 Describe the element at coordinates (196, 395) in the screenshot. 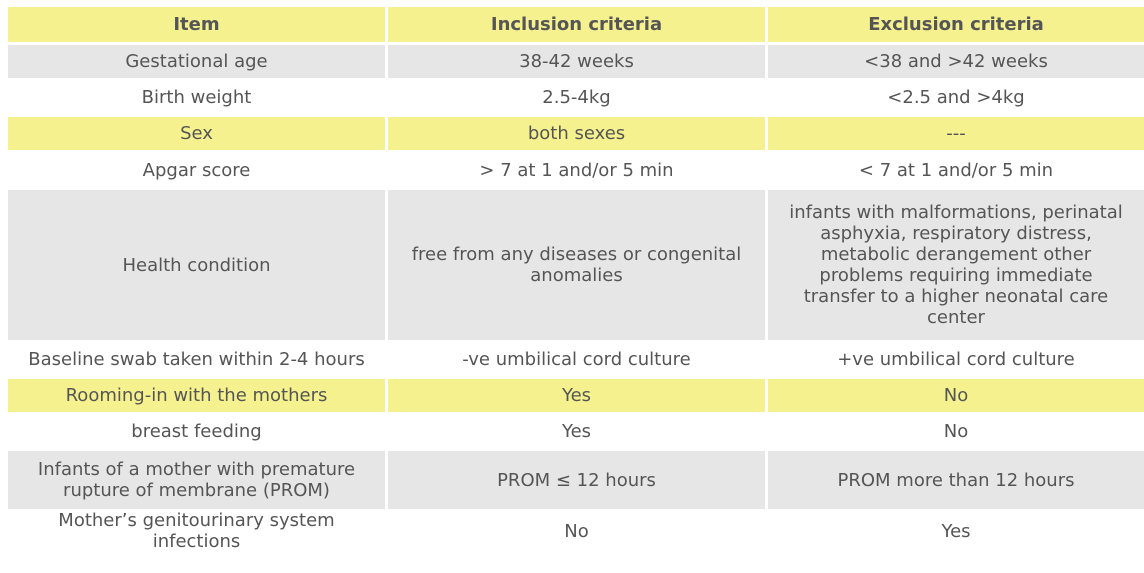

I see `row-item: Rooming-in with the mothers` at that location.